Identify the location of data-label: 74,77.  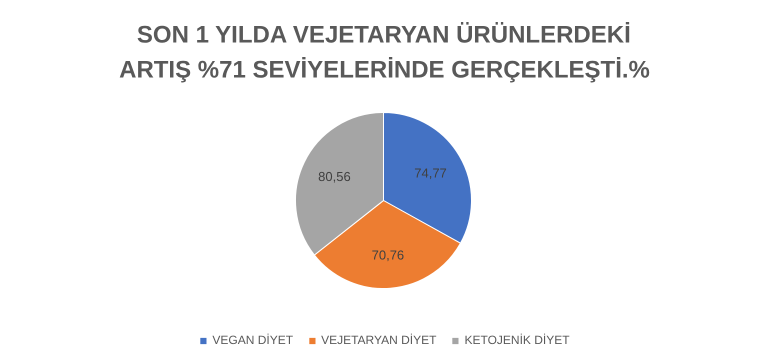
(430, 172).